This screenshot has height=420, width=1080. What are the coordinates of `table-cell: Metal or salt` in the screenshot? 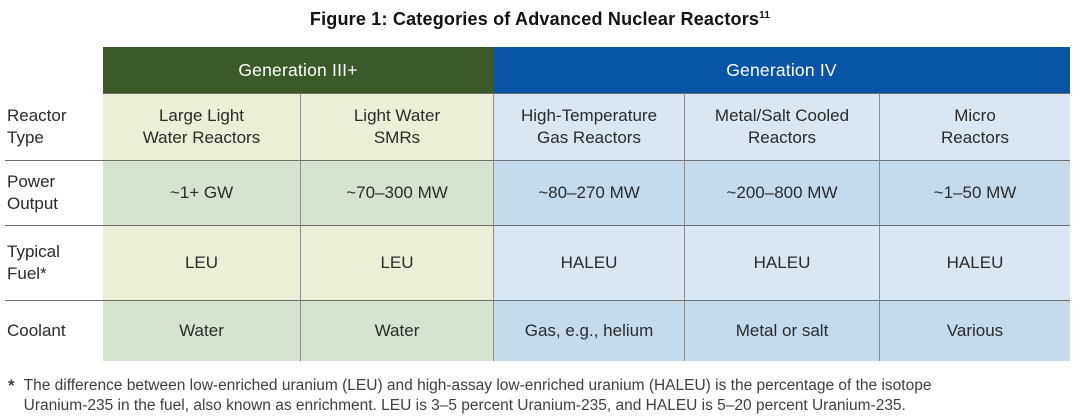 It's located at (781, 330).